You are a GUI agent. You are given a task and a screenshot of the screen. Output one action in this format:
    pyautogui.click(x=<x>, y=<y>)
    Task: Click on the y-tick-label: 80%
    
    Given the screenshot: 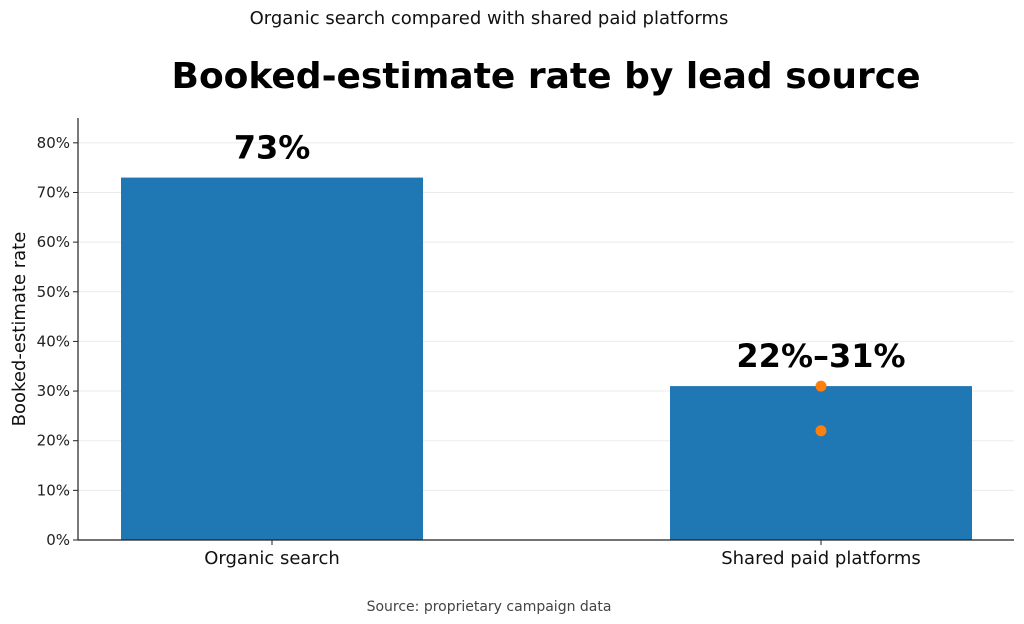 What is the action you would take?
    pyautogui.click(x=53, y=143)
    